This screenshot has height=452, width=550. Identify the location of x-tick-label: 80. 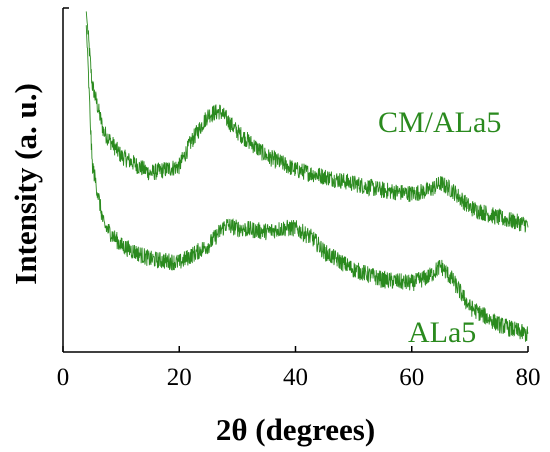
(528, 377).